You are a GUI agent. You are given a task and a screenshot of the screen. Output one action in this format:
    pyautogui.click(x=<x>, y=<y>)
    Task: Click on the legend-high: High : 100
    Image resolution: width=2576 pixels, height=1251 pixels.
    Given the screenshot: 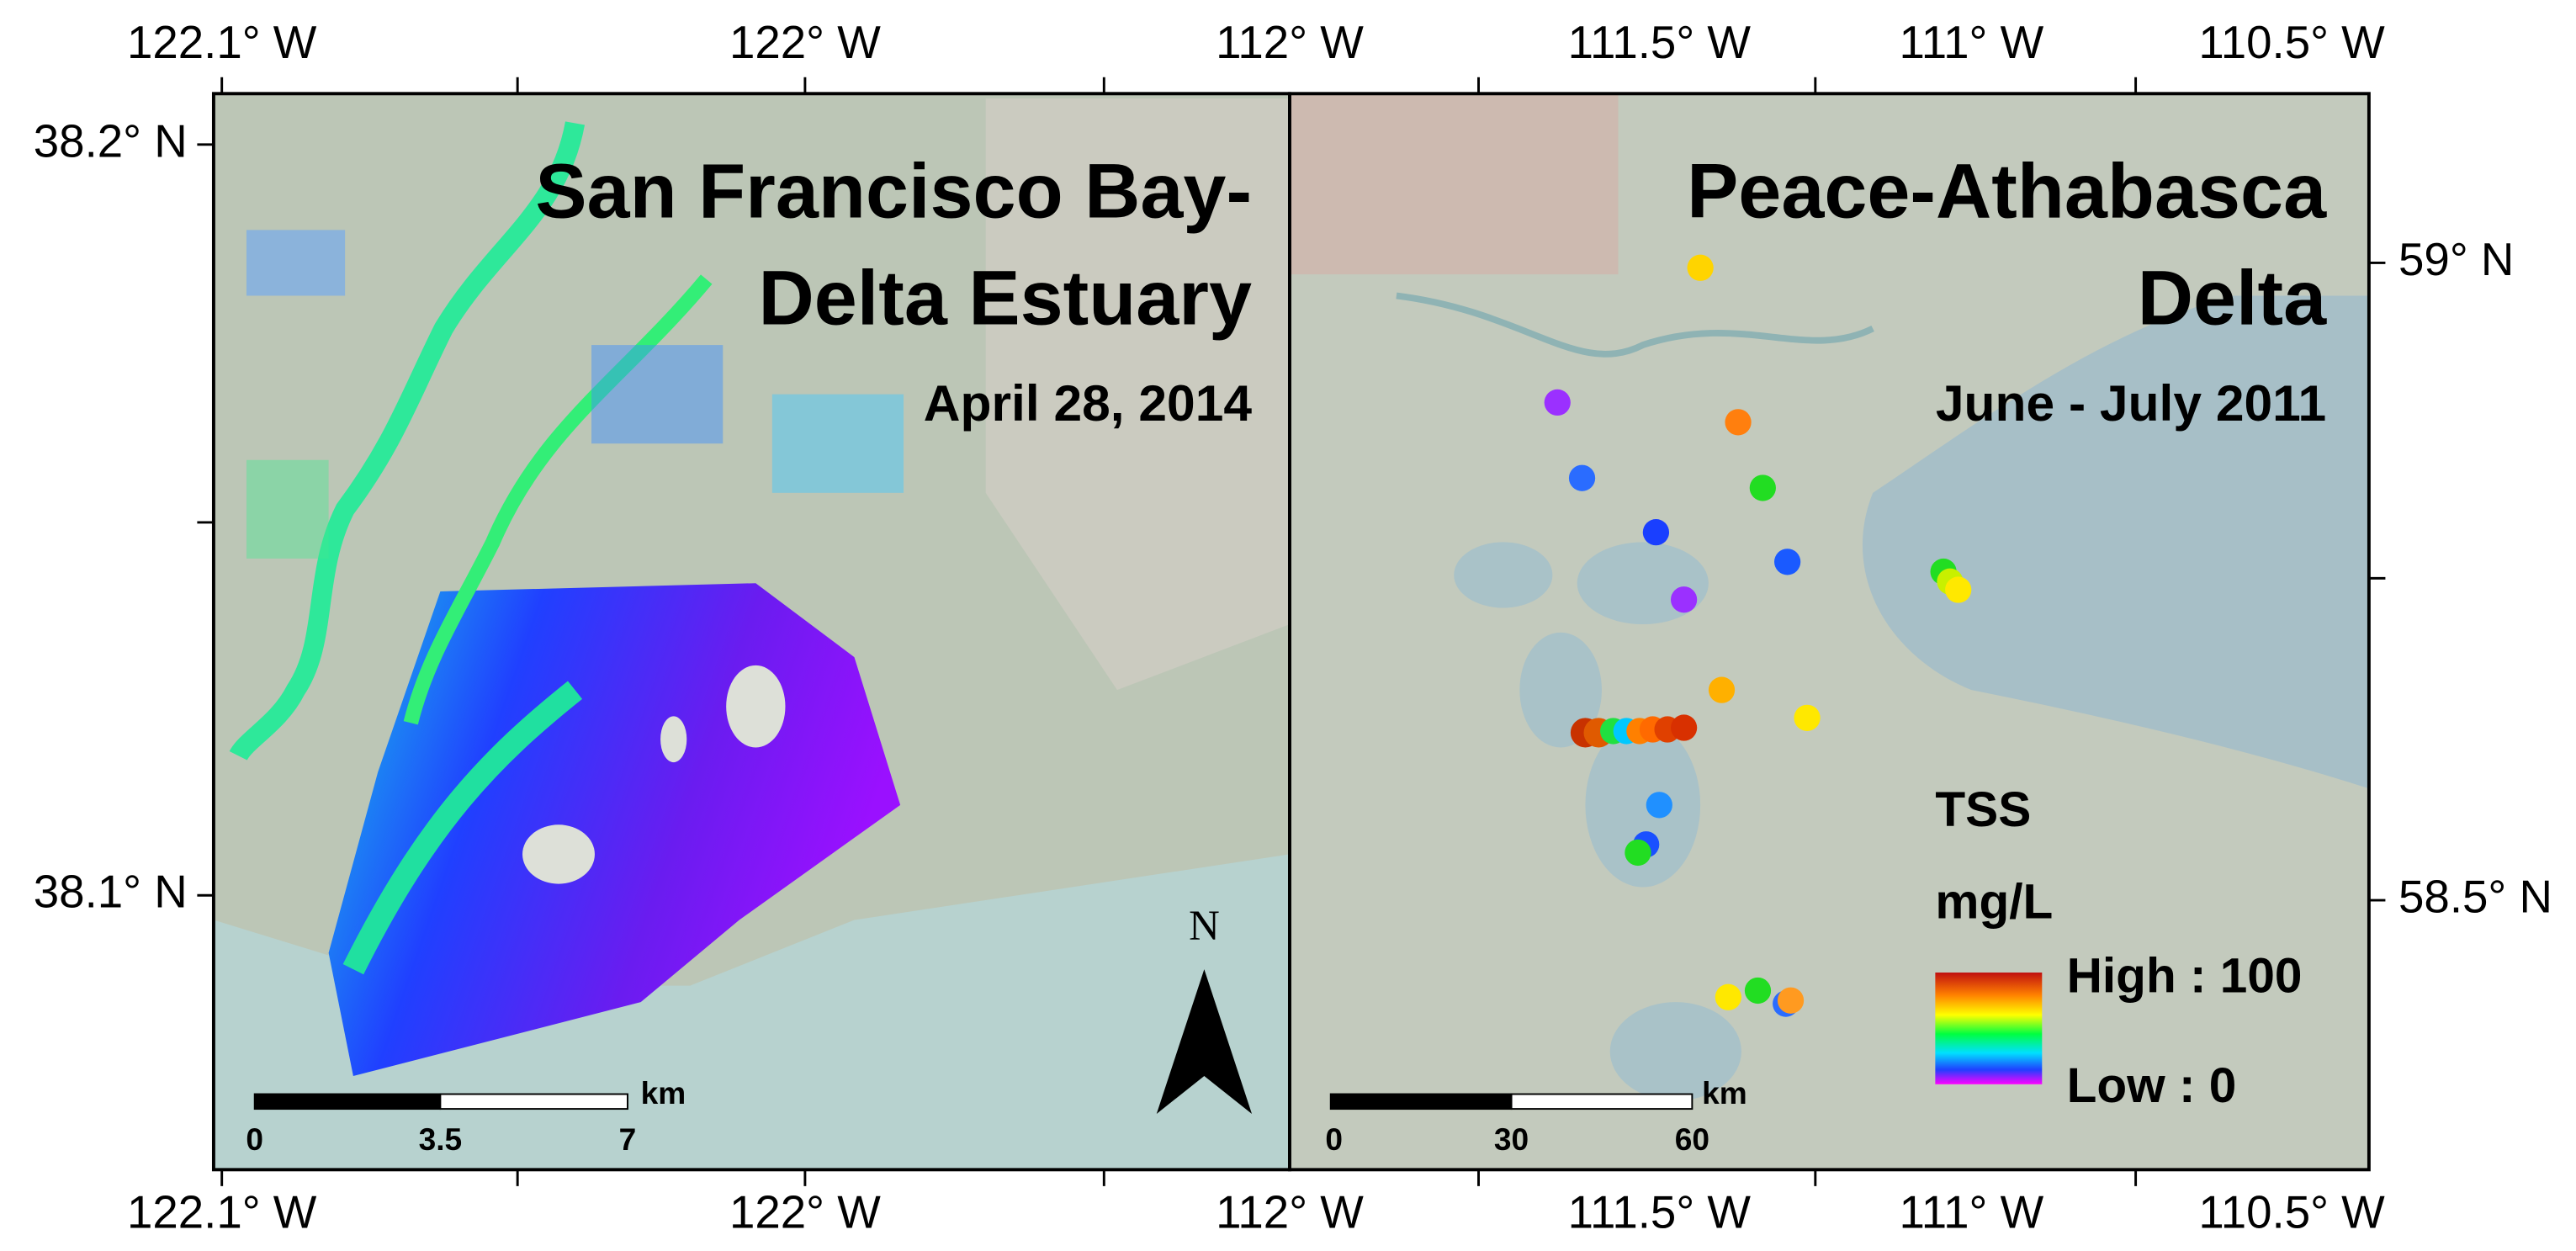 What is the action you would take?
    pyautogui.click(x=2185, y=975)
    